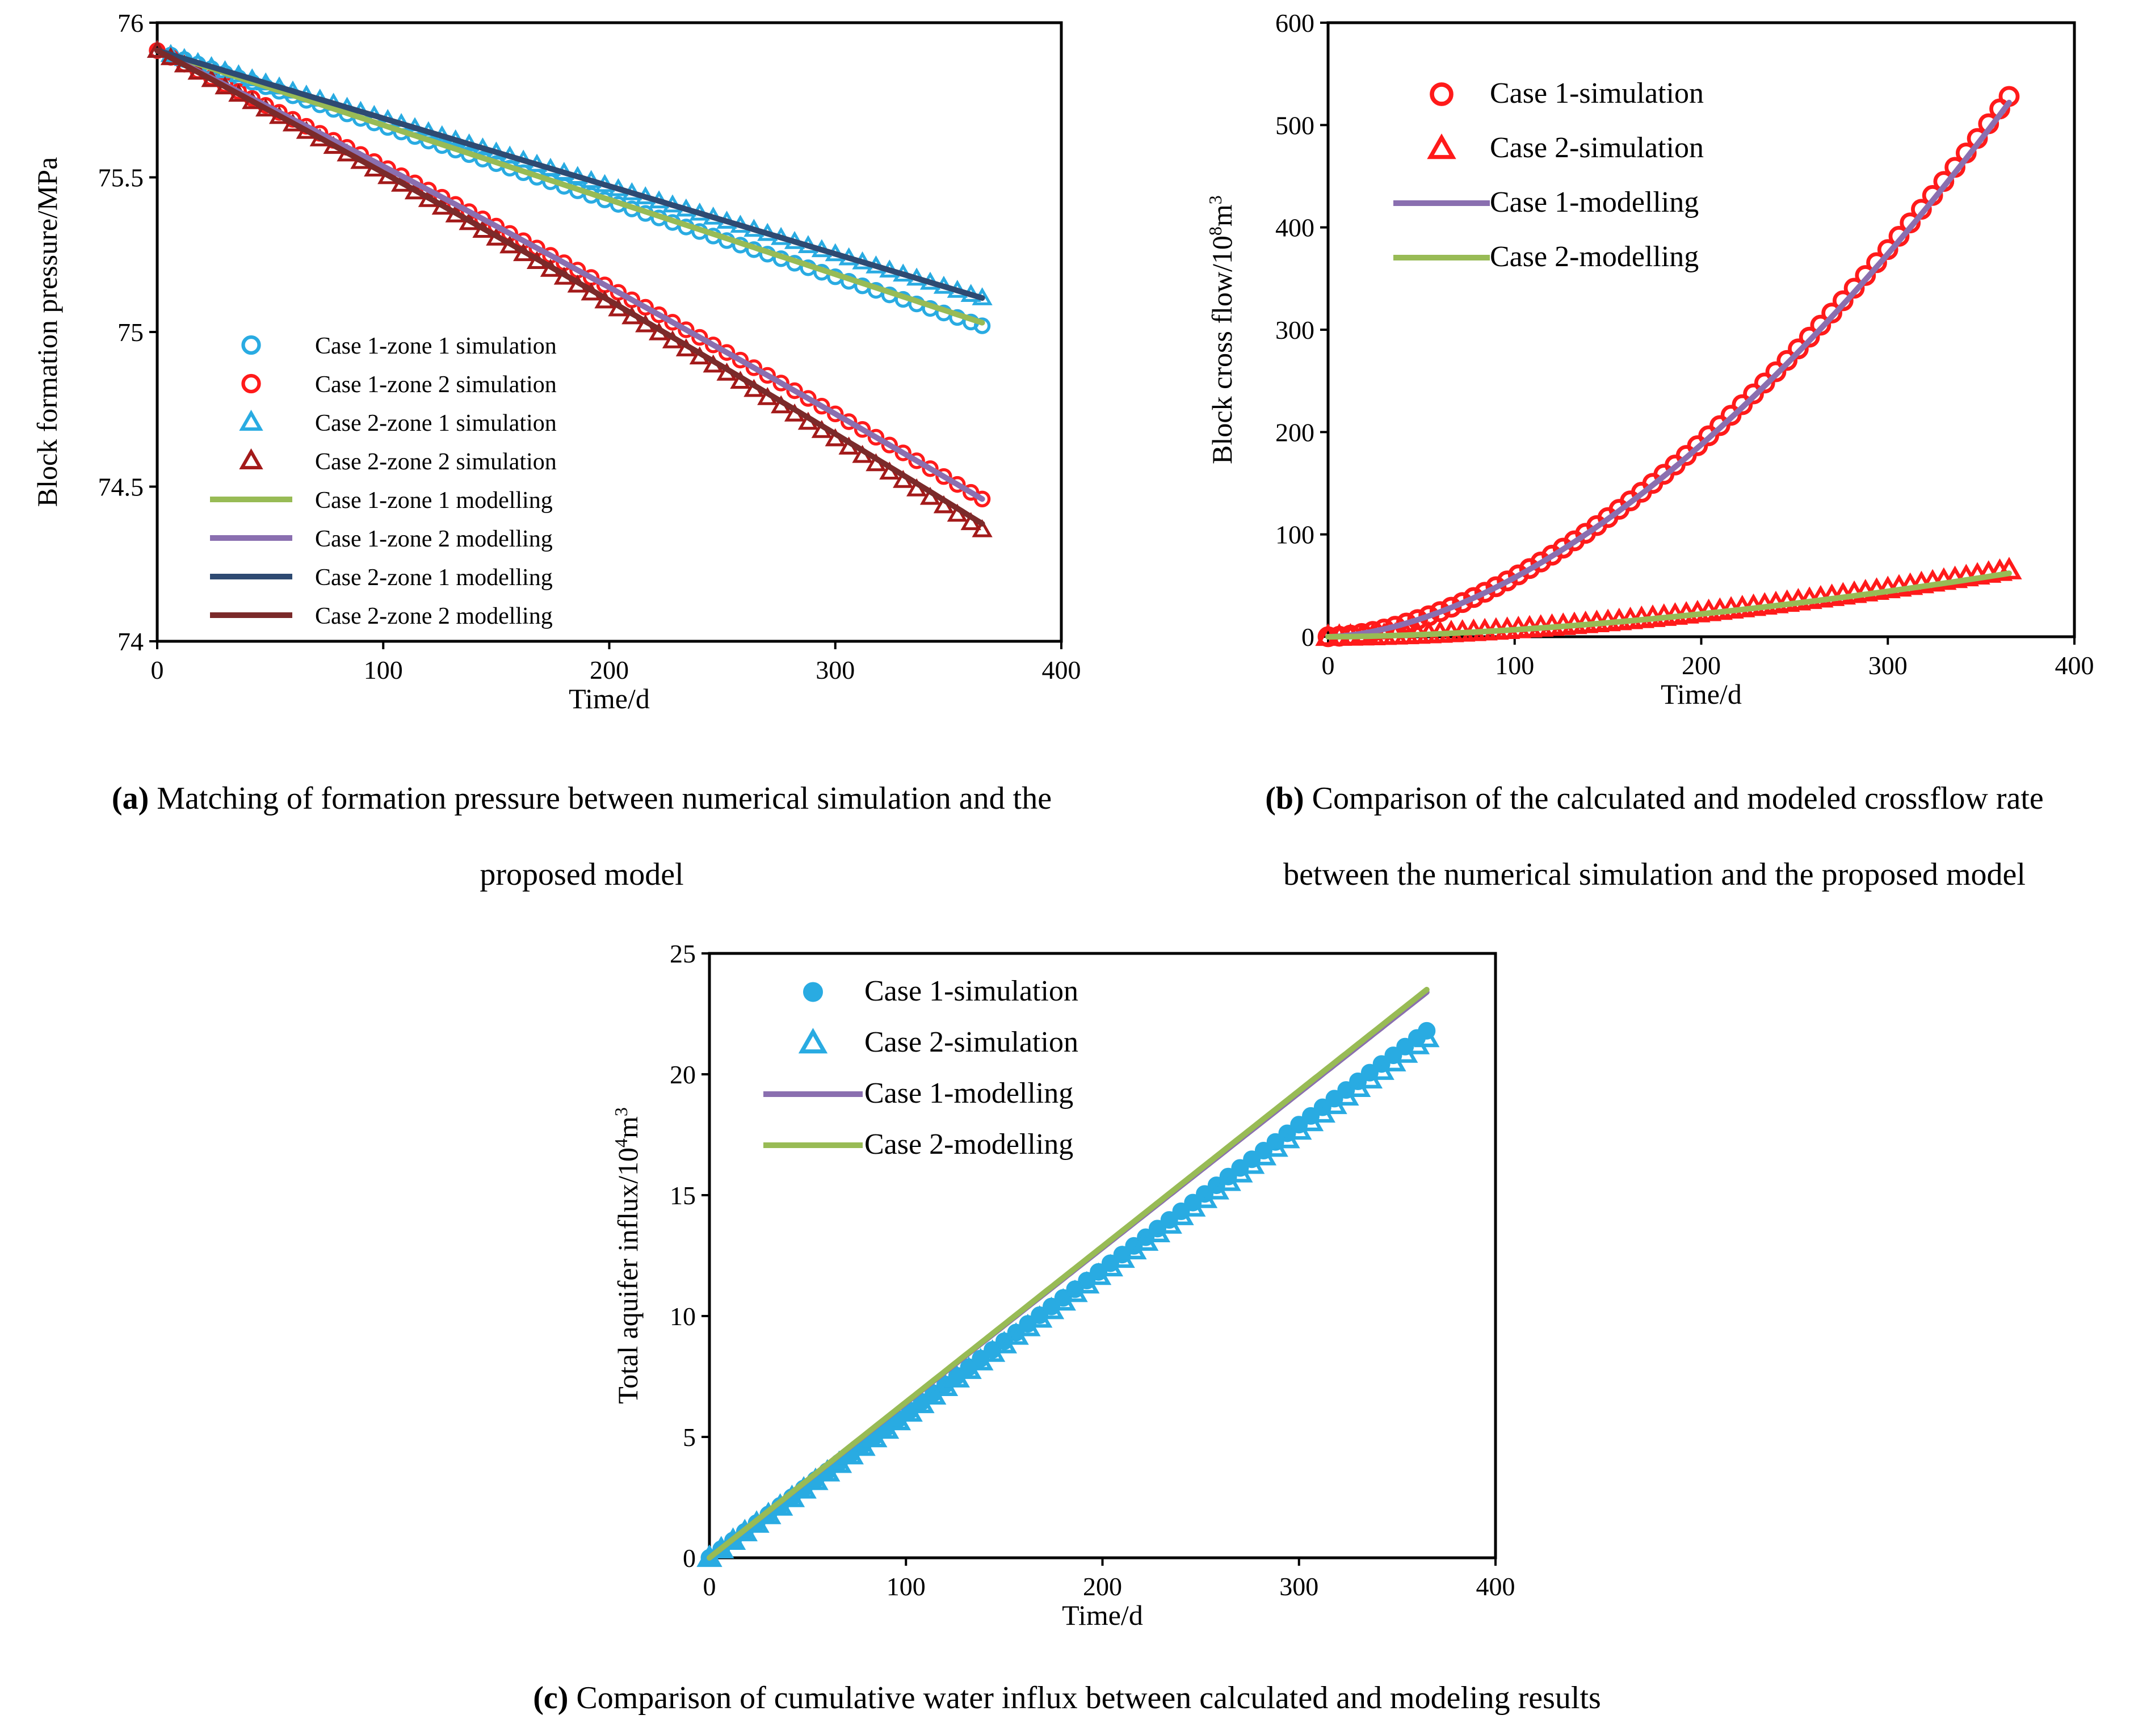 This screenshot has height=1736, width=2134. I want to click on y-axis-title: Block cross flow/108m3, so click(1221, 329).